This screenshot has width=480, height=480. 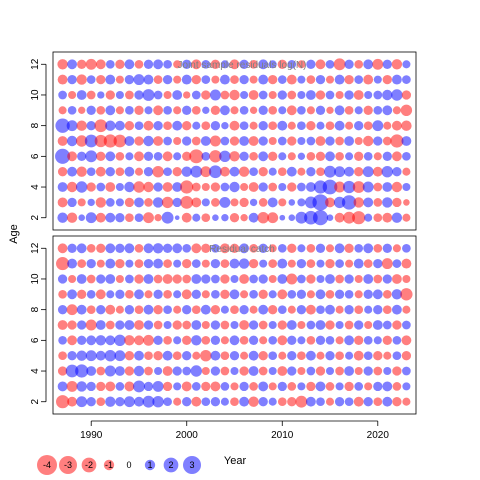 What do you see at coordinates (119, 465) in the screenshot?
I see `bubble-size-legend: -4 -3 -2 -1 0 1 2 3` at bounding box center [119, 465].